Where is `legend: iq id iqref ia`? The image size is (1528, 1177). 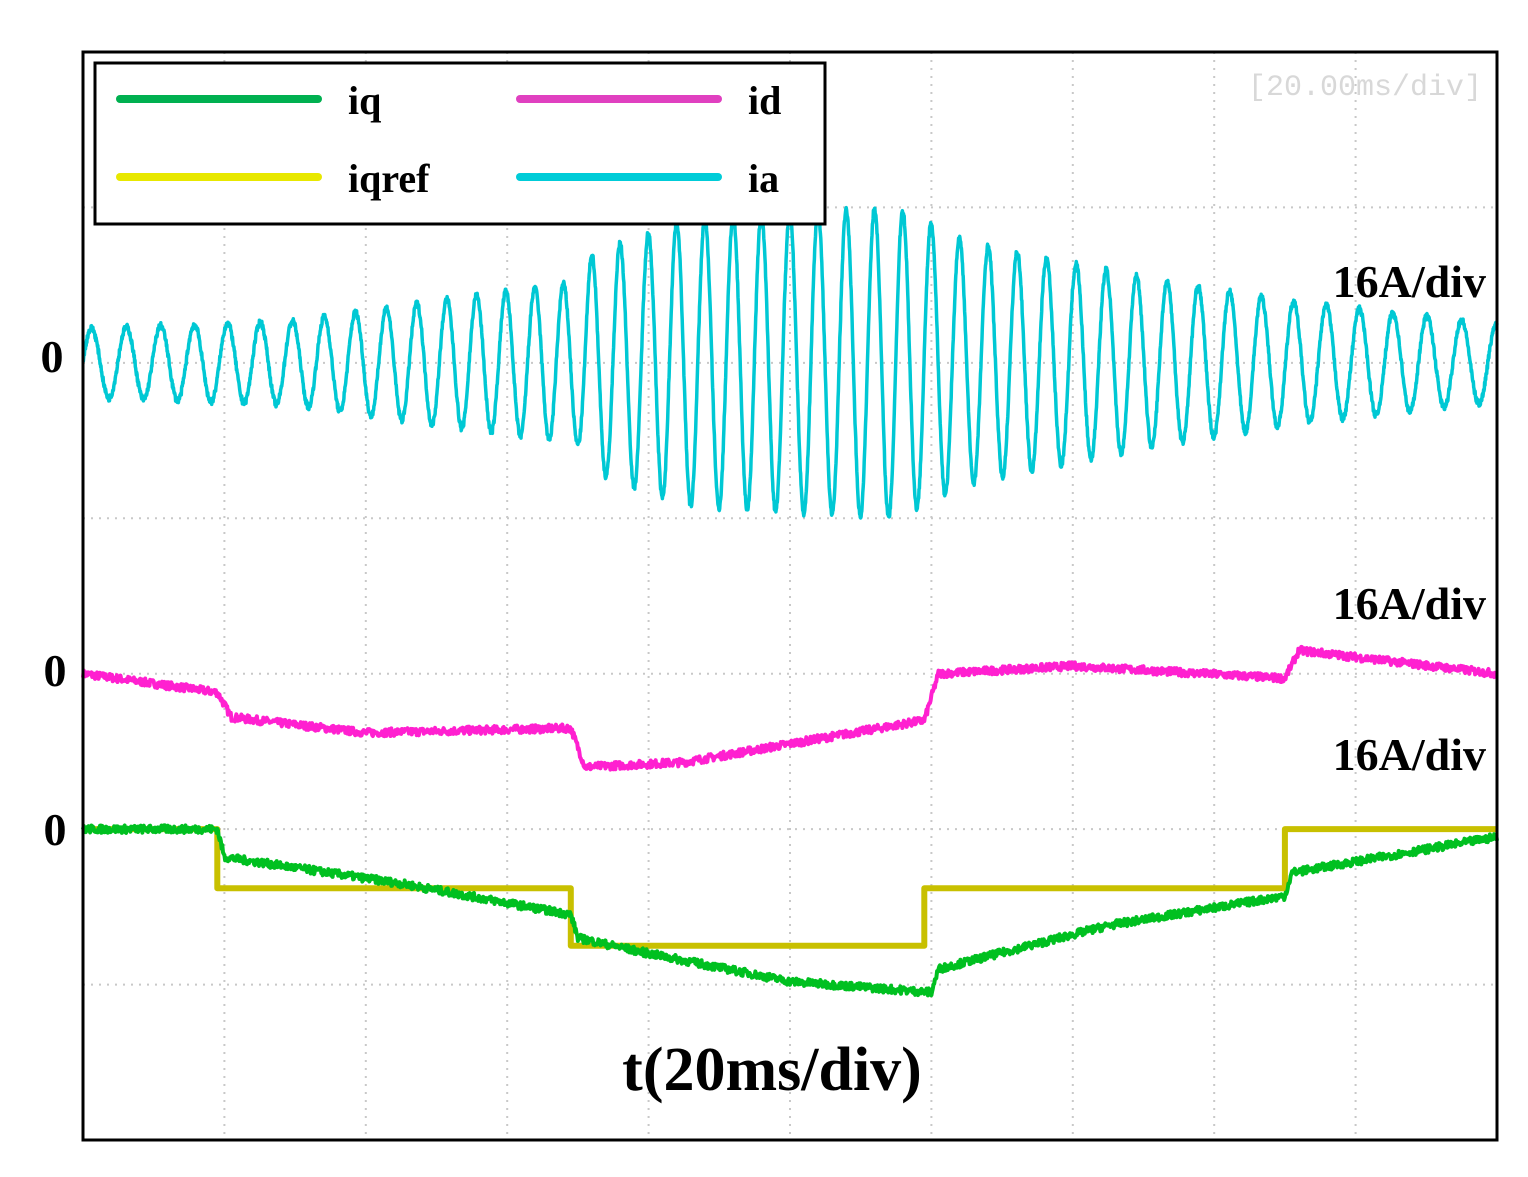 legend: iq id iqref ia is located at coordinates (460, 143).